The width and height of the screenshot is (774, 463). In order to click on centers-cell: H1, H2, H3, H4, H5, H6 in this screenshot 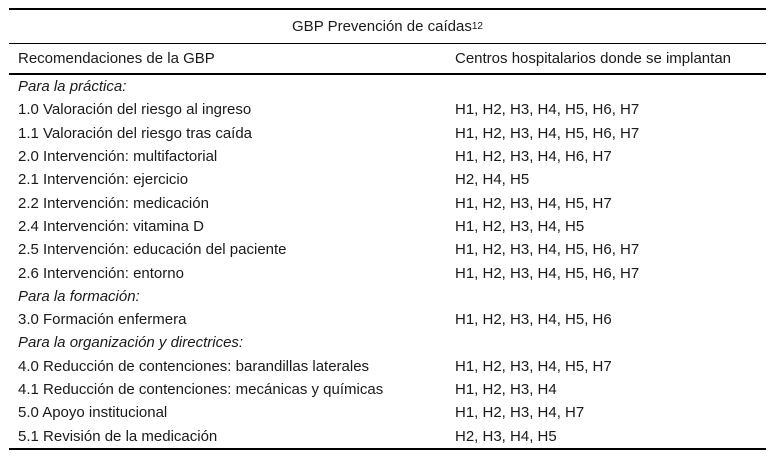, I will do `click(533, 320)`.